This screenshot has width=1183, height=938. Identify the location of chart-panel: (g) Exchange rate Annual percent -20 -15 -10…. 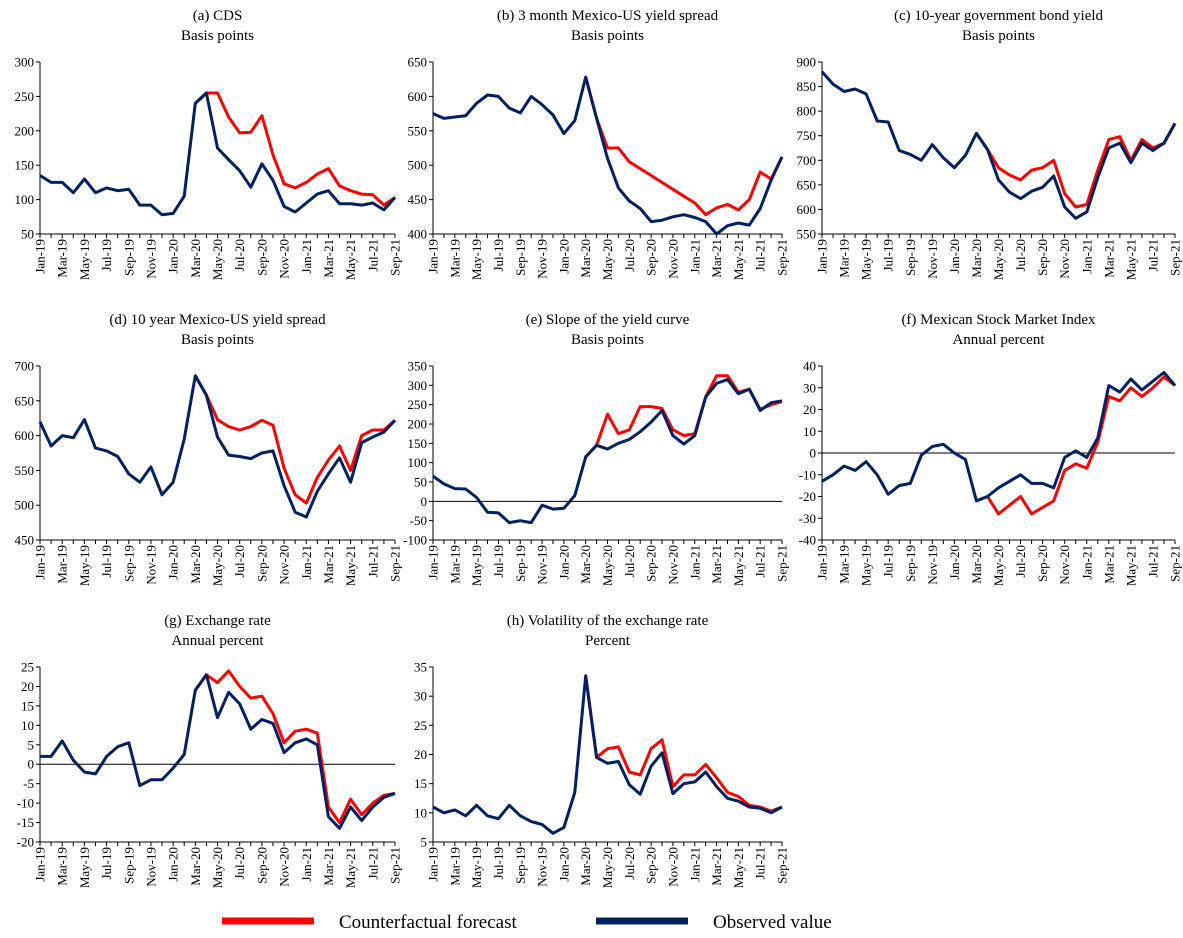
(210, 750).